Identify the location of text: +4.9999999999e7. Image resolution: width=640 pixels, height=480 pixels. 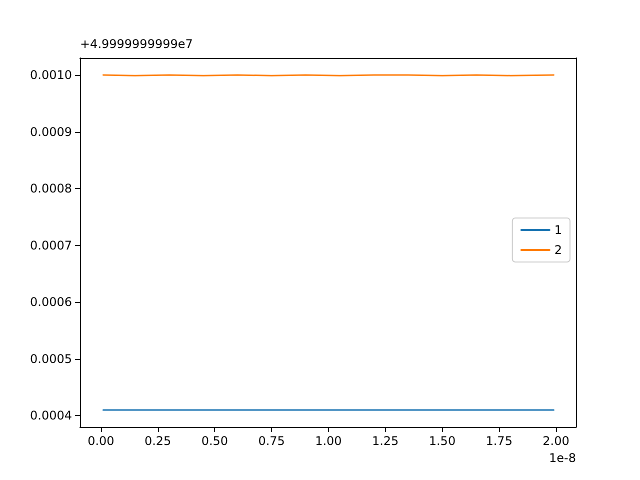
(136, 44).